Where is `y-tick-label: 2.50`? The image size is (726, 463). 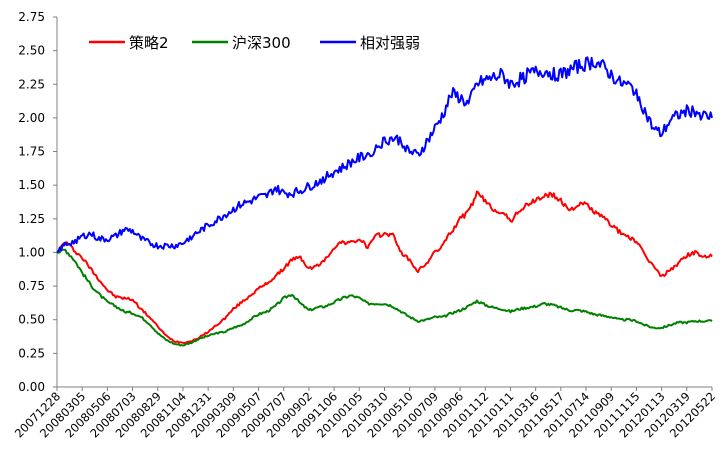 y-tick-label: 2.50 is located at coordinates (31, 51).